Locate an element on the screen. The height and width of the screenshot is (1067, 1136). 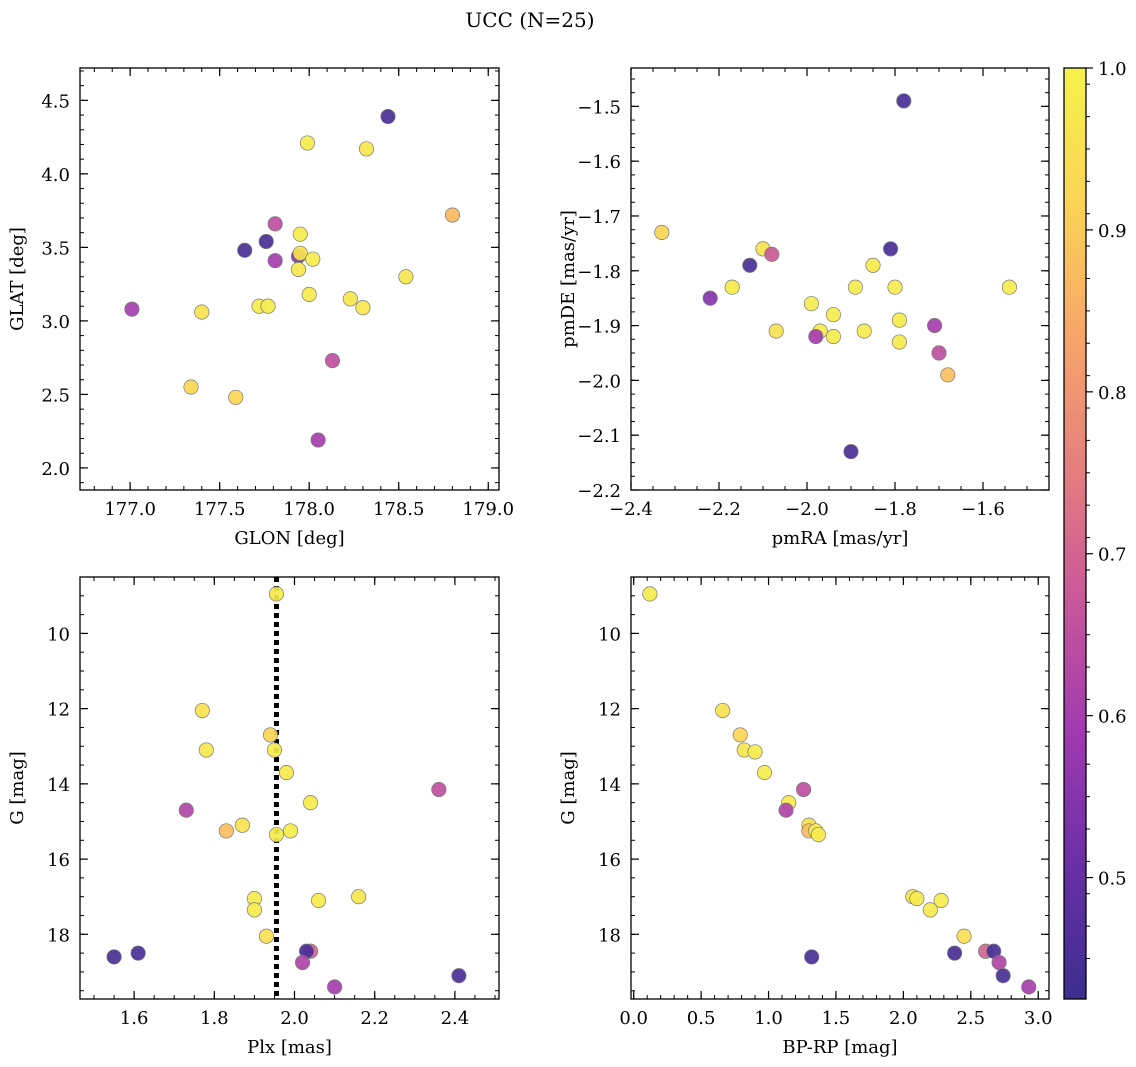
colorbar-tick-label: 0.9 is located at coordinates (1112, 231).